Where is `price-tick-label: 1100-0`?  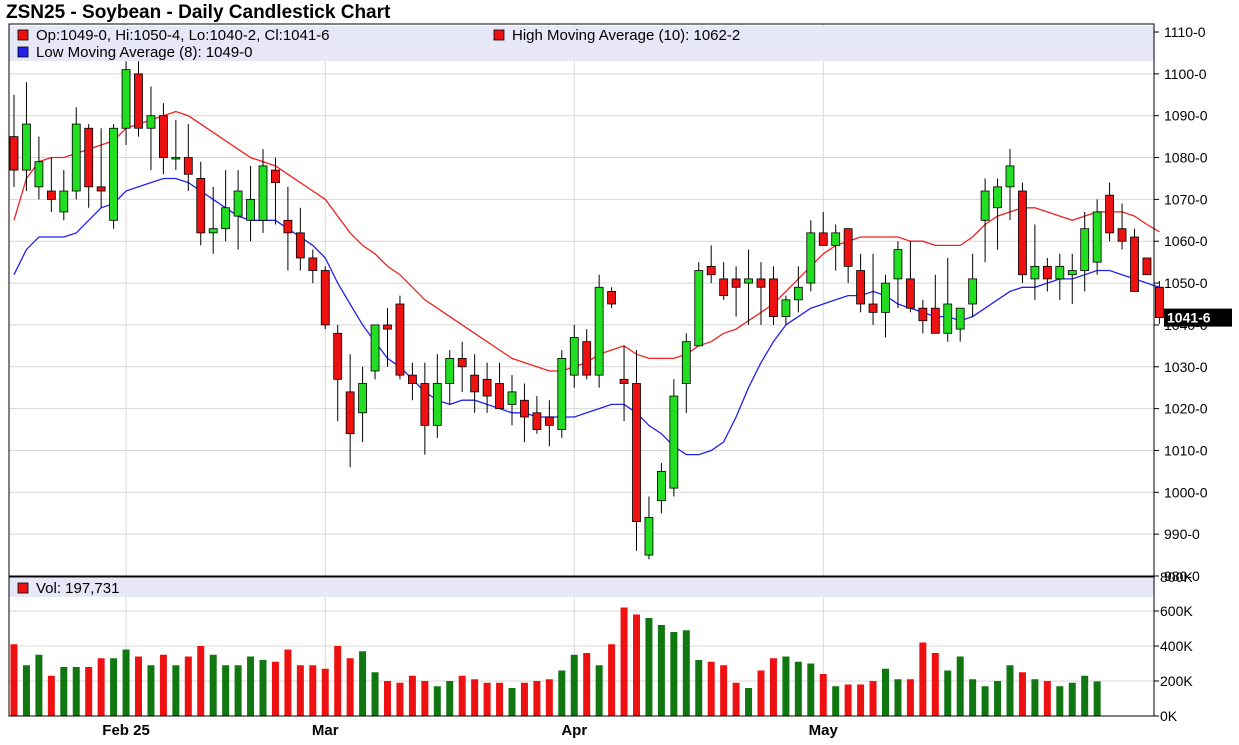 price-tick-label: 1100-0 is located at coordinates (1185, 74).